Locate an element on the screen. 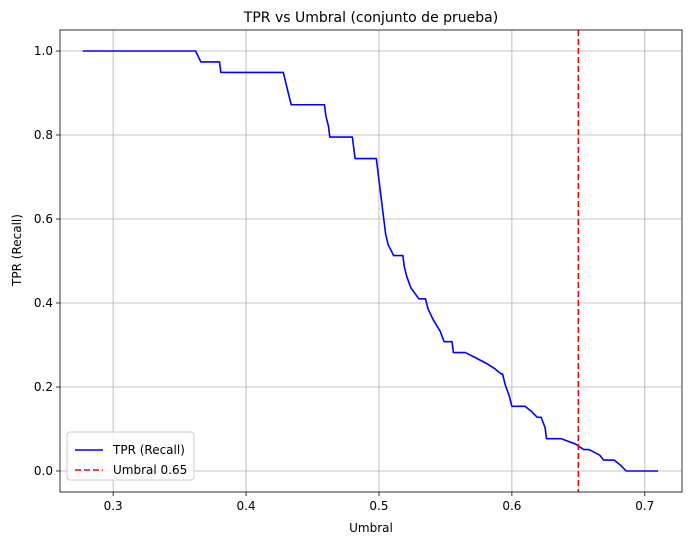  x-tick-label: 0.4 is located at coordinates (246, 506).